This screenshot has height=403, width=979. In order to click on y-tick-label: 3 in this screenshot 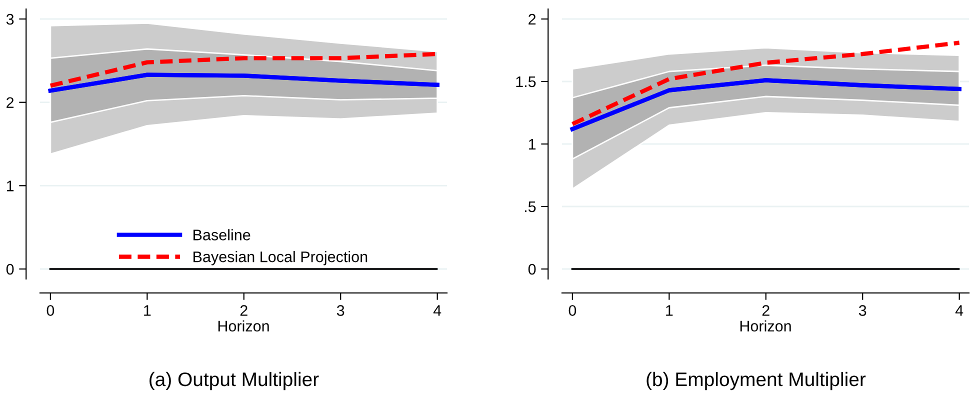, I will do `click(10, 19)`.